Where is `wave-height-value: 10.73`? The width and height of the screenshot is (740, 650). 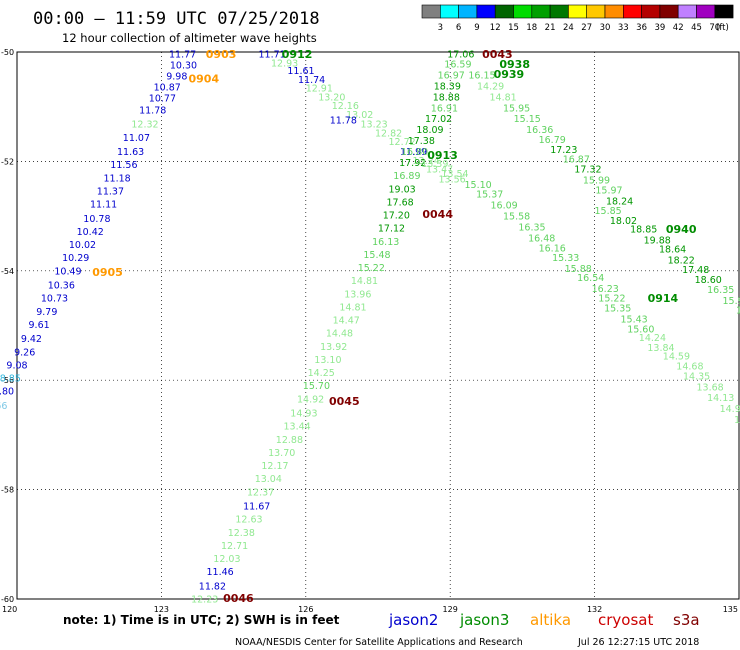 wave-height-value: 10.73 is located at coordinates (54, 299).